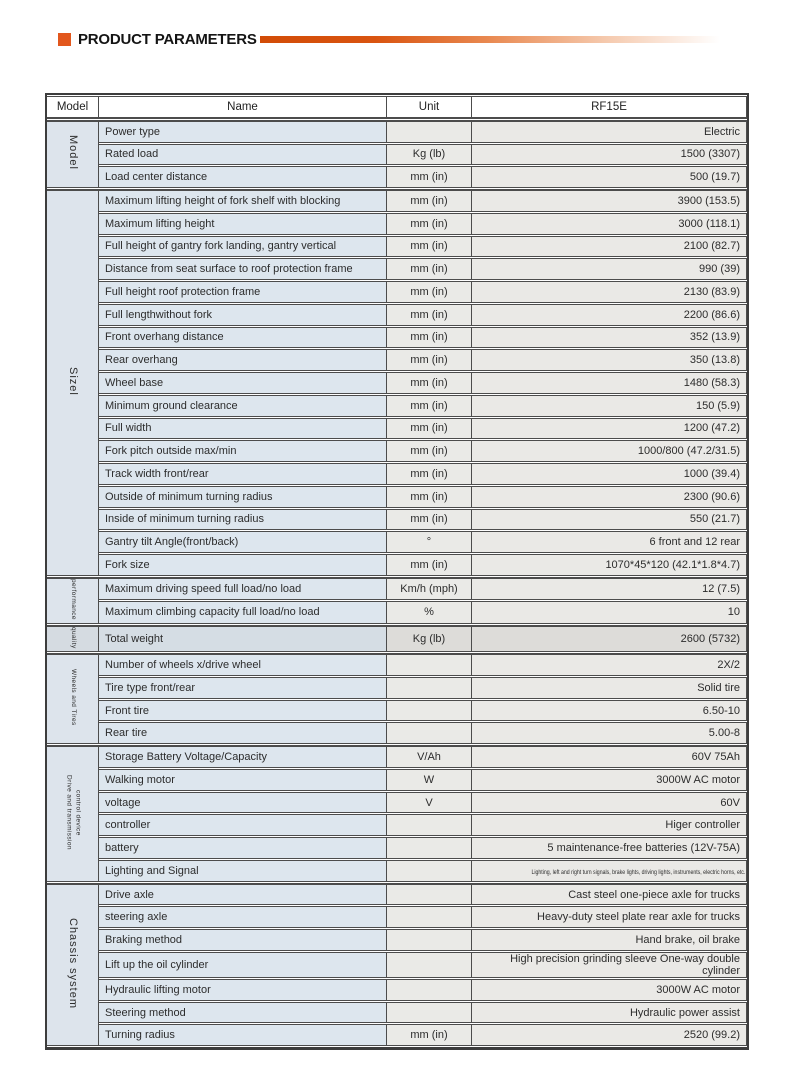  I want to click on param-value: 2600 (5732), so click(609, 638).